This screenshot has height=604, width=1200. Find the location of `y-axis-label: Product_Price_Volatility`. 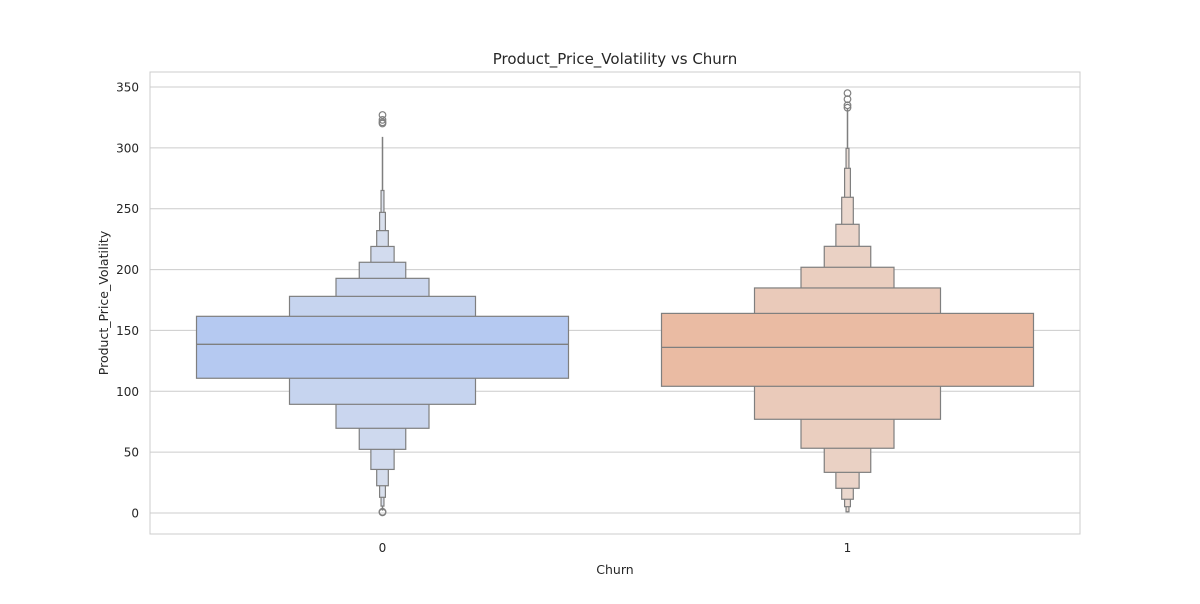

y-axis-label: Product_Price_Volatility is located at coordinates (103, 302).